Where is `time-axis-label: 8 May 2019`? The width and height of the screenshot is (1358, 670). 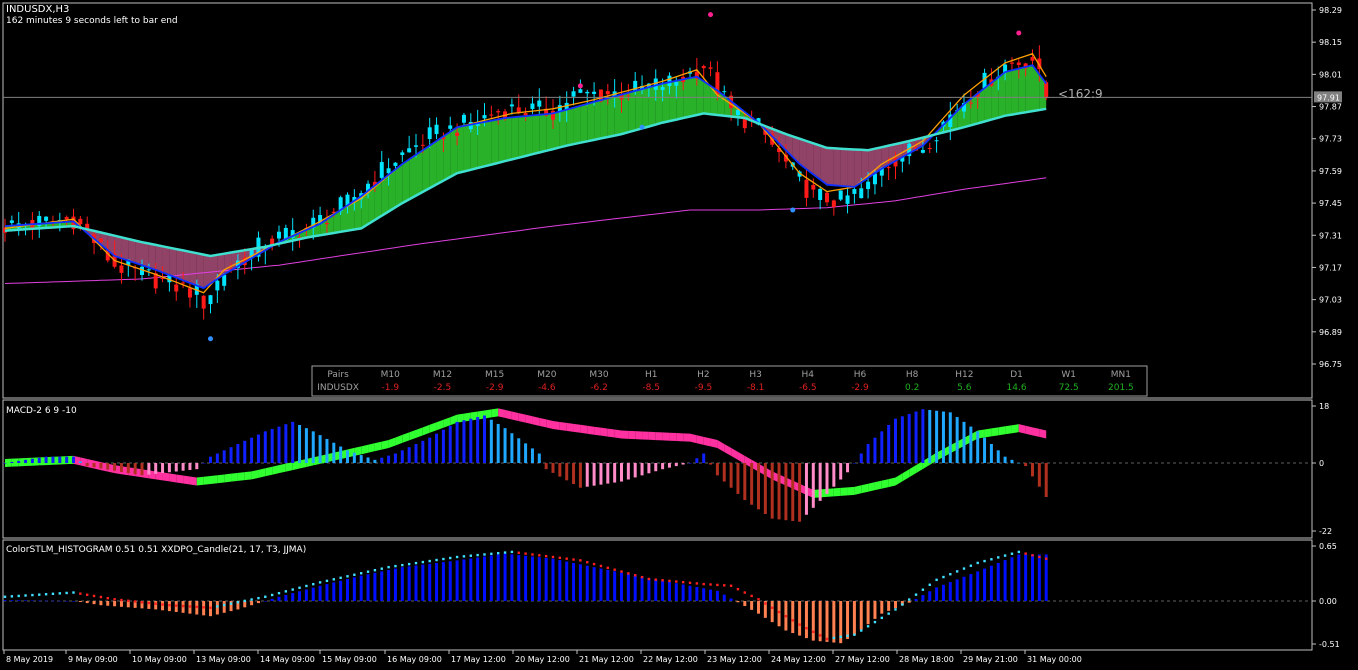
time-axis-label: 8 May 2019 is located at coordinates (29, 659).